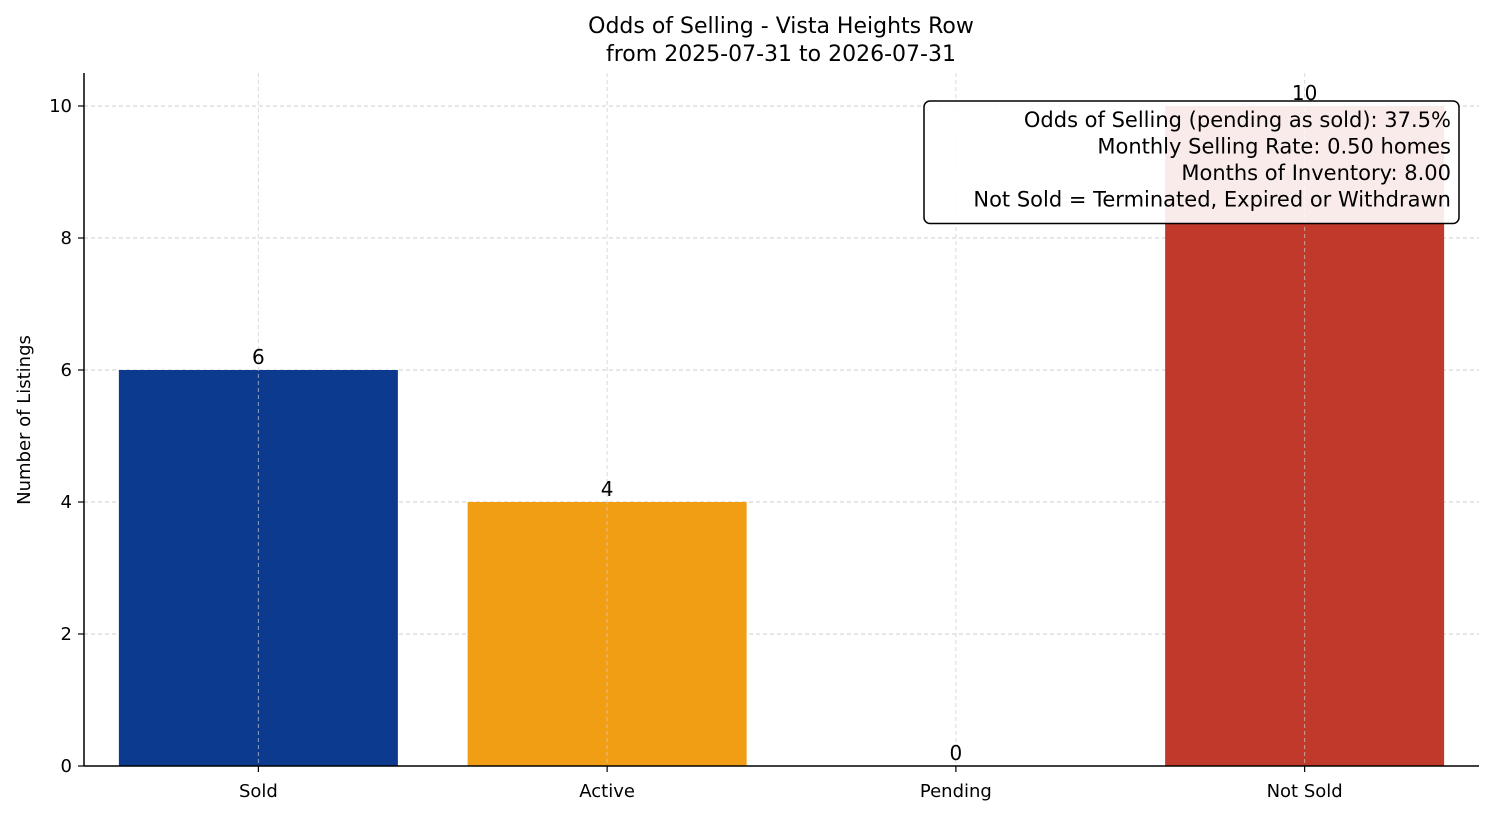 Image resolution: width=1494 pixels, height=816 pixels. What do you see at coordinates (781, 54) in the screenshot?
I see `chart-subtitle: from 2025-07-31 to 2026-07-31` at bounding box center [781, 54].